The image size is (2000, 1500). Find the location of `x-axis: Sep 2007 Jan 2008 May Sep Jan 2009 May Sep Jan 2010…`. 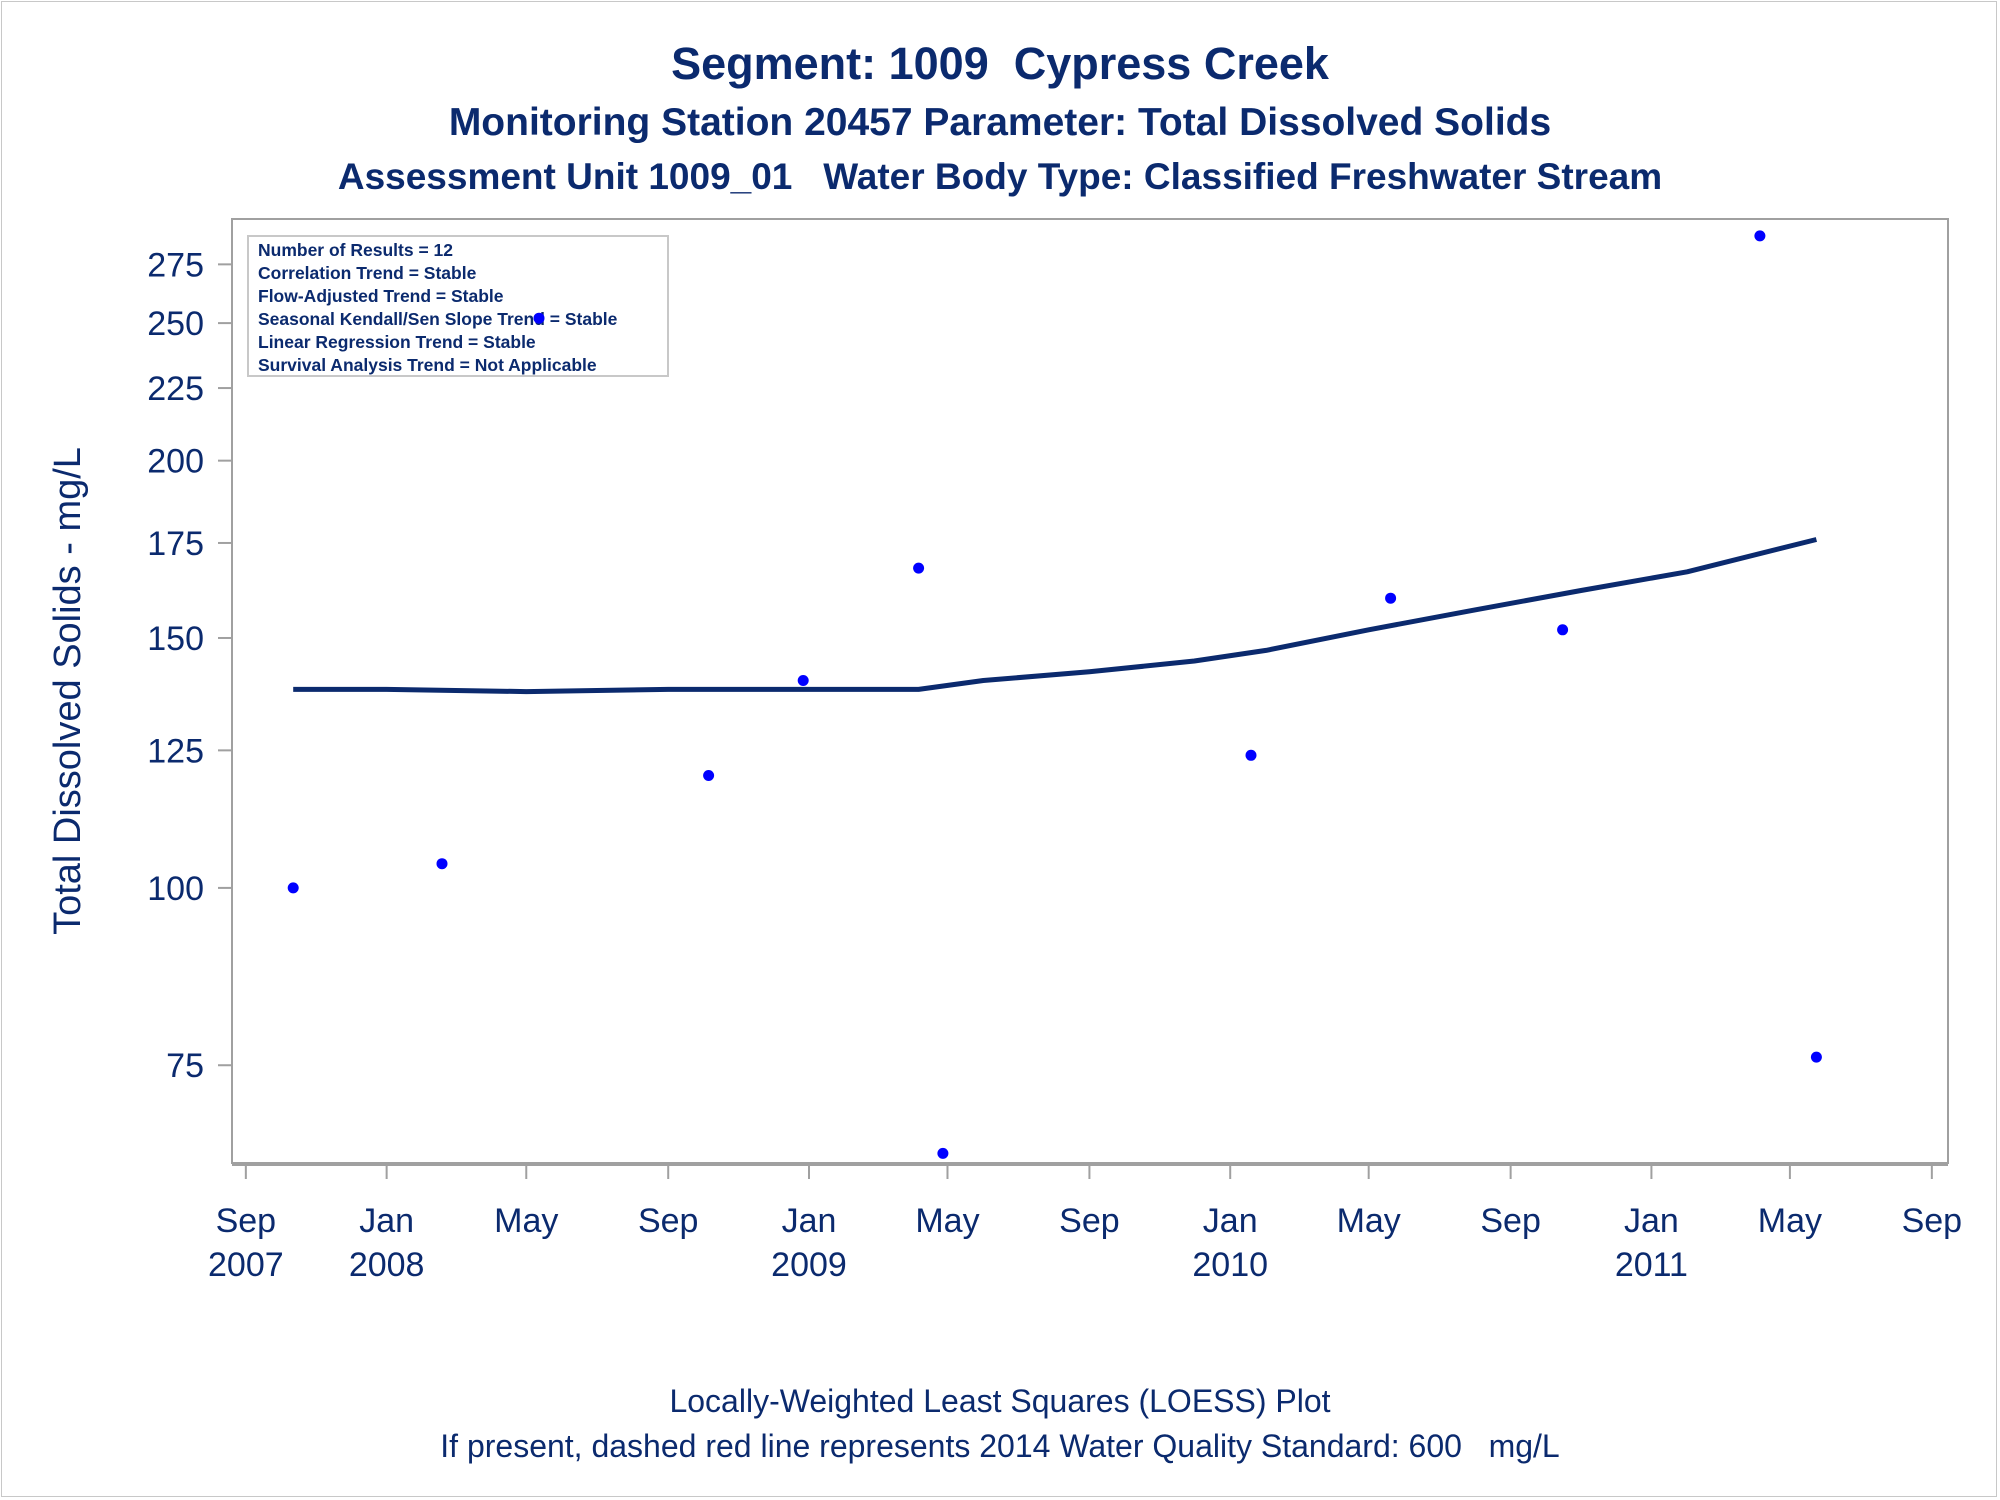

x-axis: Sep 2007 Jan 2008 May Sep Jan 2009 May Sep Jan 2010… is located at coordinates (1085, 1224).